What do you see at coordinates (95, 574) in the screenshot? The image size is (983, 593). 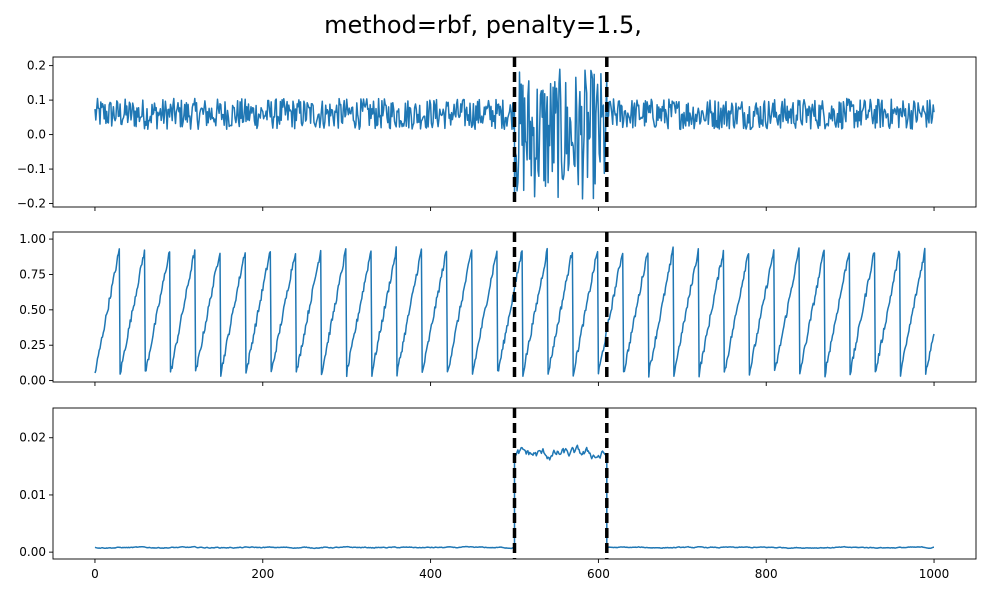 I see `x-tick-label: 0` at bounding box center [95, 574].